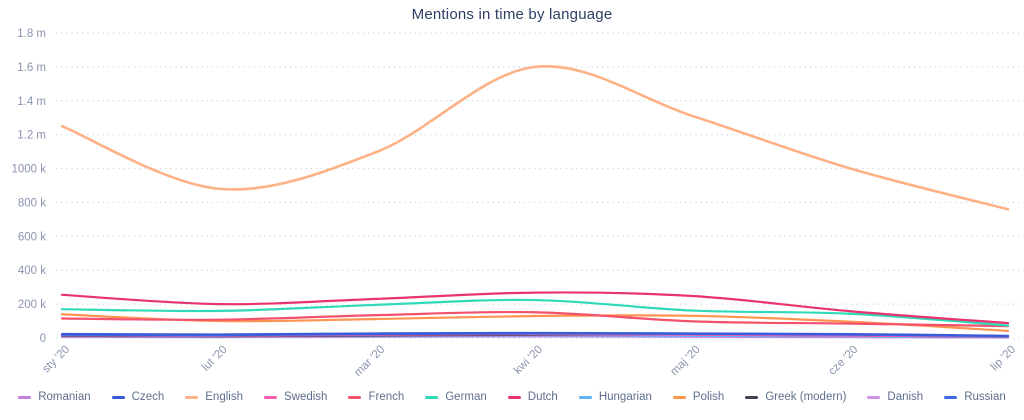 This screenshot has height=420, width=1024. What do you see at coordinates (31, 34) in the screenshot?
I see `y-axis-tick-label: 1.8 m` at bounding box center [31, 34].